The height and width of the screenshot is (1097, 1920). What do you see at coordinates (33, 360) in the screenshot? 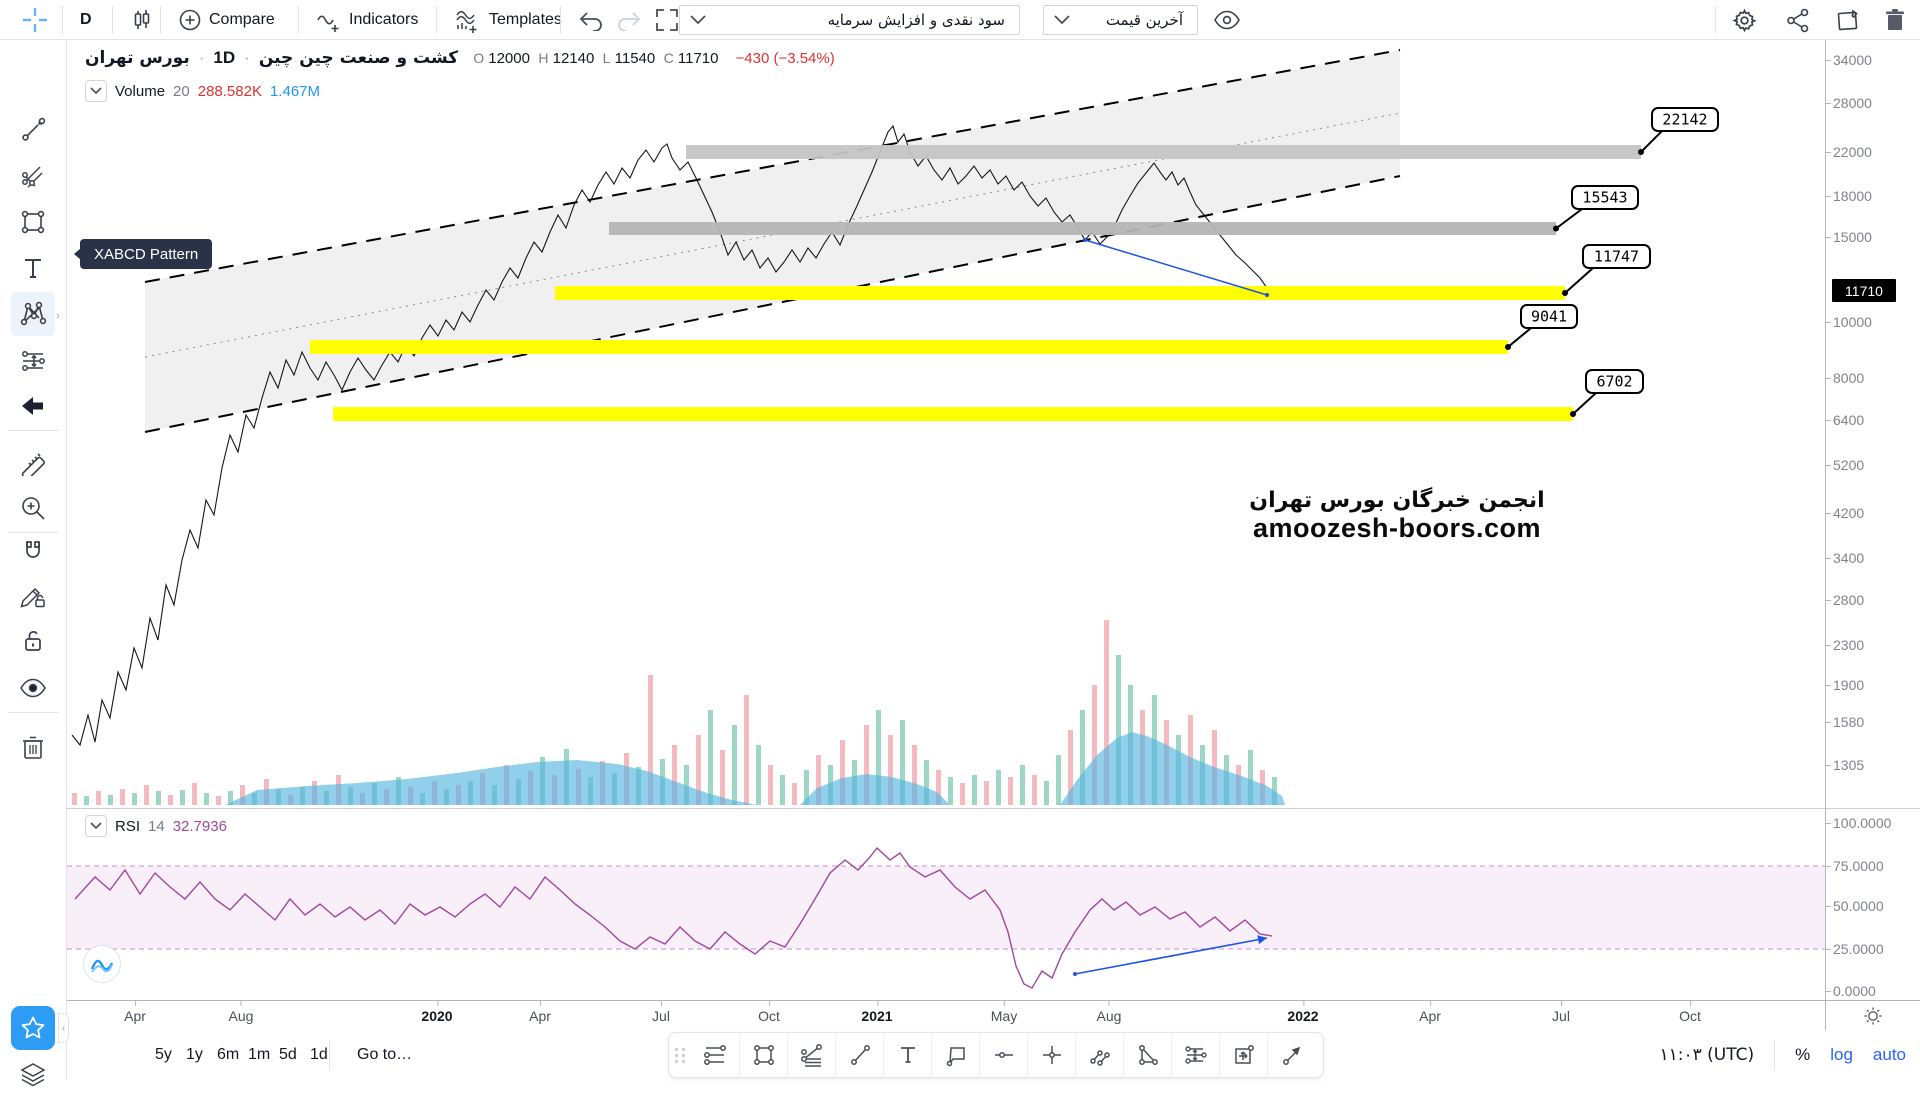
I see `tool-projection` at bounding box center [33, 360].